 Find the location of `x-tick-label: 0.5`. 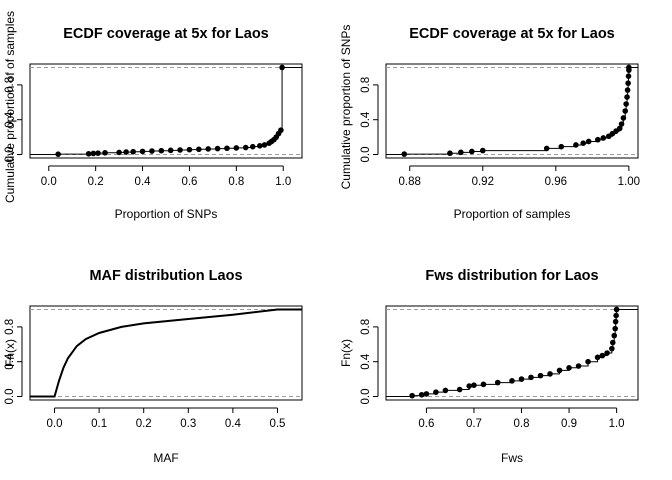

x-tick-label: 0.5 is located at coordinates (277, 424).